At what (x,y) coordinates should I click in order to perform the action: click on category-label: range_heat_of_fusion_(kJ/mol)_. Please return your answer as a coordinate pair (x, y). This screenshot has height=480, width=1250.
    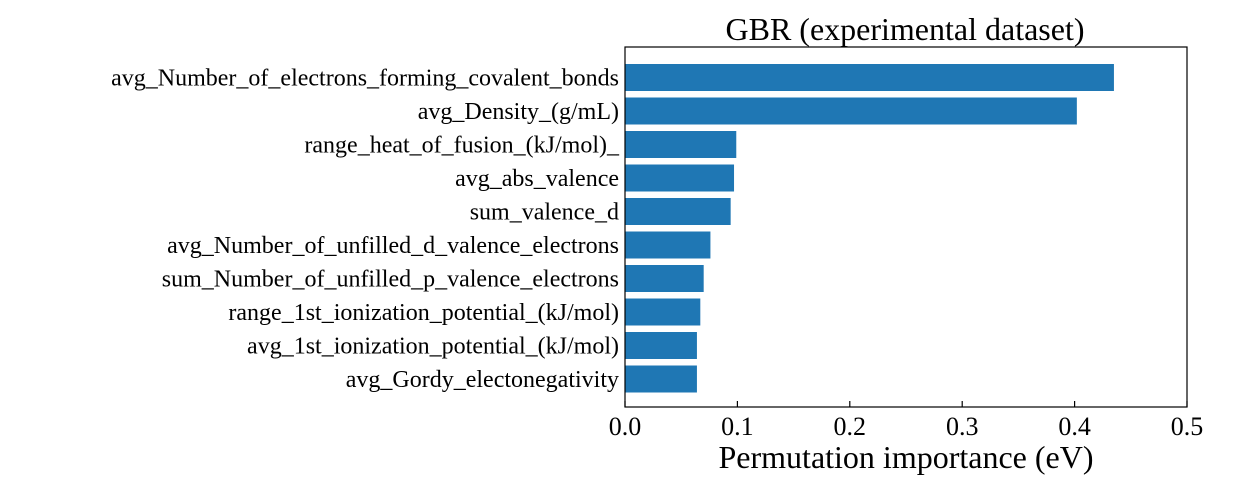
    Looking at the image, I should click on (462, 146).